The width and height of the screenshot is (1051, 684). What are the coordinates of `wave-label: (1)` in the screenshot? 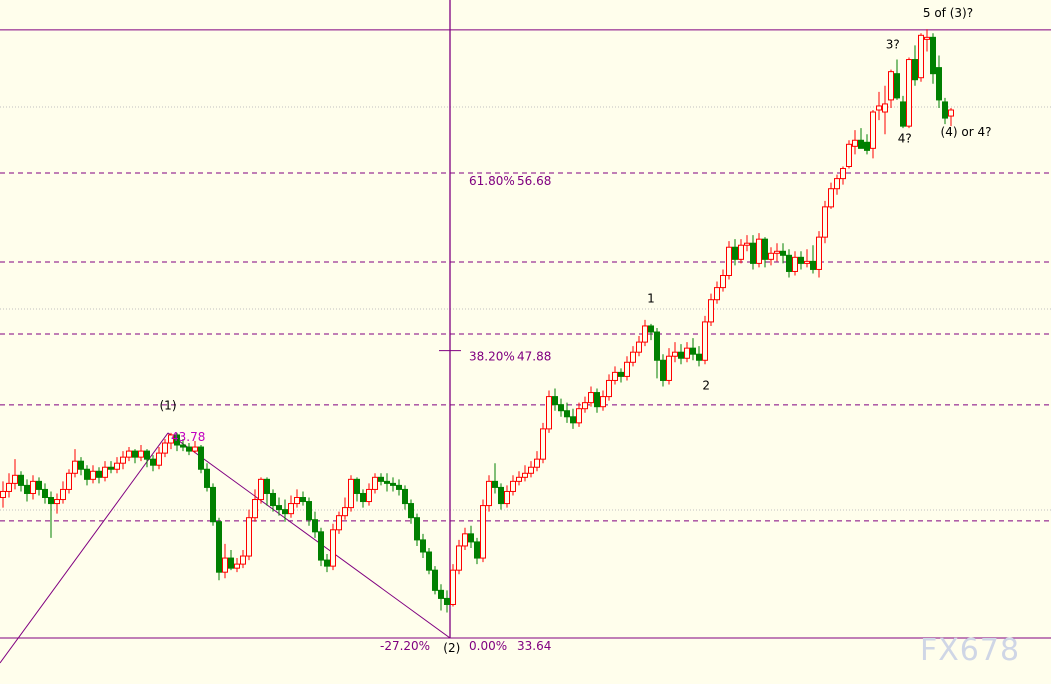 It's located at (168, 406).